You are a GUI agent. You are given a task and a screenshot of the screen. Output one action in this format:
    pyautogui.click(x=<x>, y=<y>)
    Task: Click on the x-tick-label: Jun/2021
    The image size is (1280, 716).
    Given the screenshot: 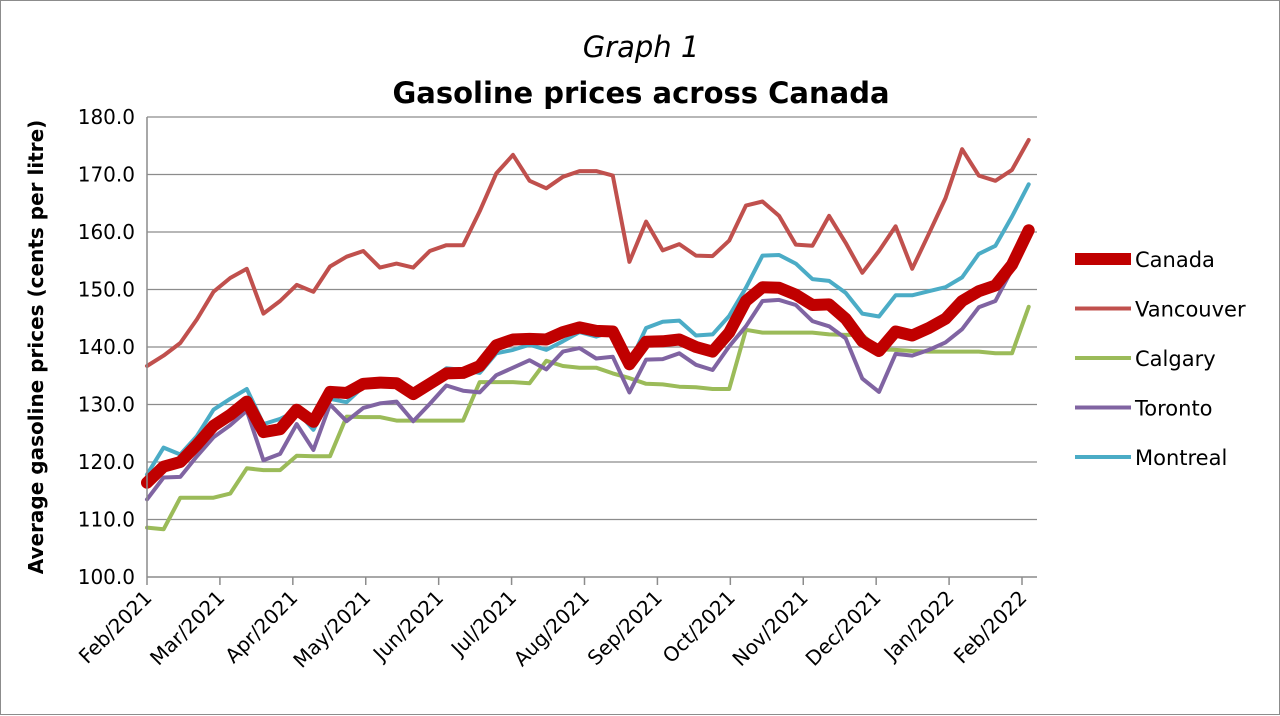 What is the action you would take?
    pyautogui.click(x=407, y=626)
    